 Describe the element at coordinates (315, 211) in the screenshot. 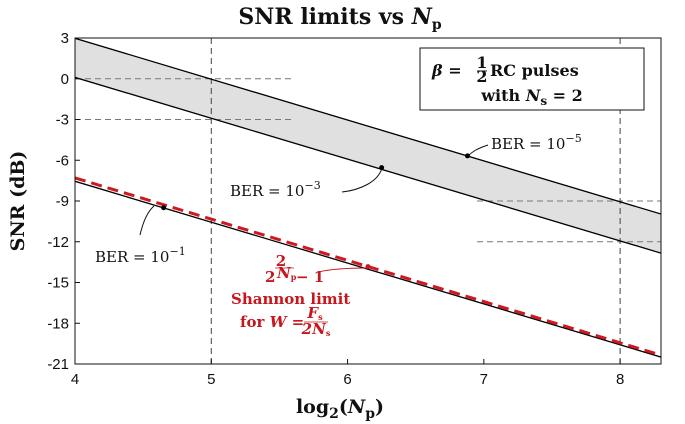

I see `annotation-markers` at that location.